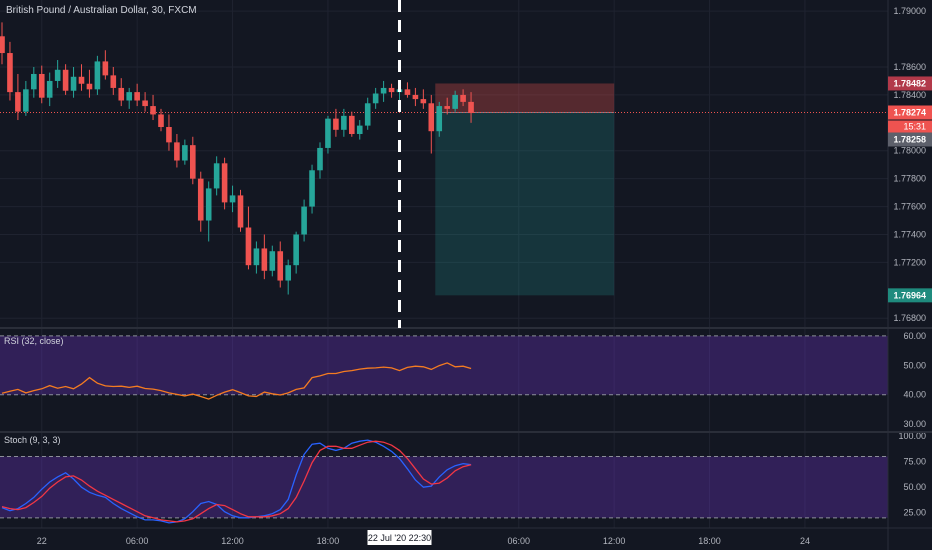 This screenshot has height=550, width=932. What do you see at coordinates (914, 126) in the screenshot?
I see `countdown-text: 15:31` at bounding box center [914, 126].